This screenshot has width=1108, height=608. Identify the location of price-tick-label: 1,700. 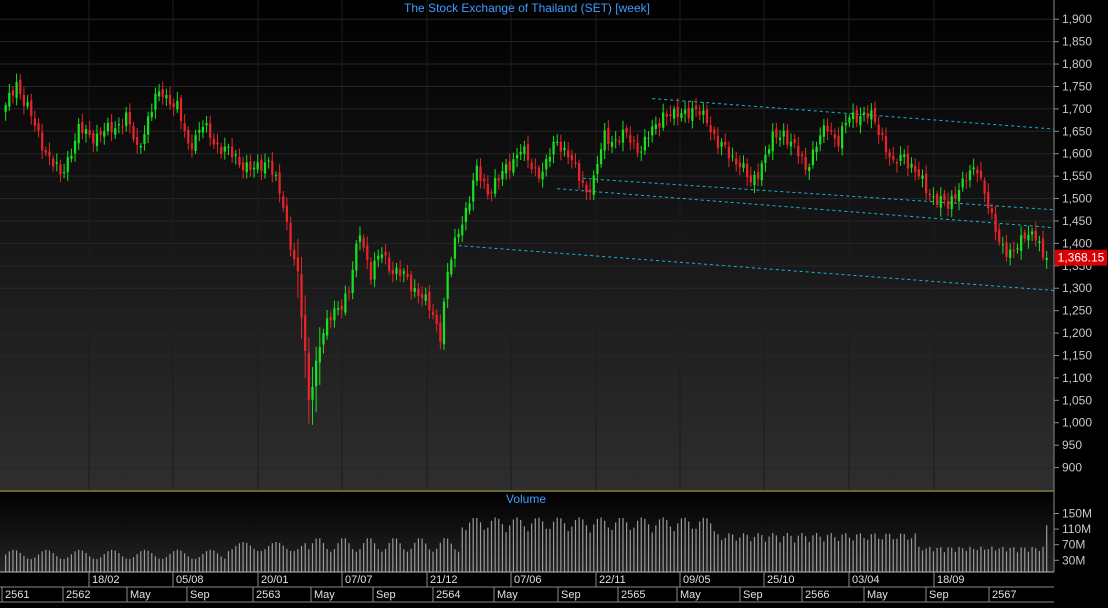
(1077, 109).